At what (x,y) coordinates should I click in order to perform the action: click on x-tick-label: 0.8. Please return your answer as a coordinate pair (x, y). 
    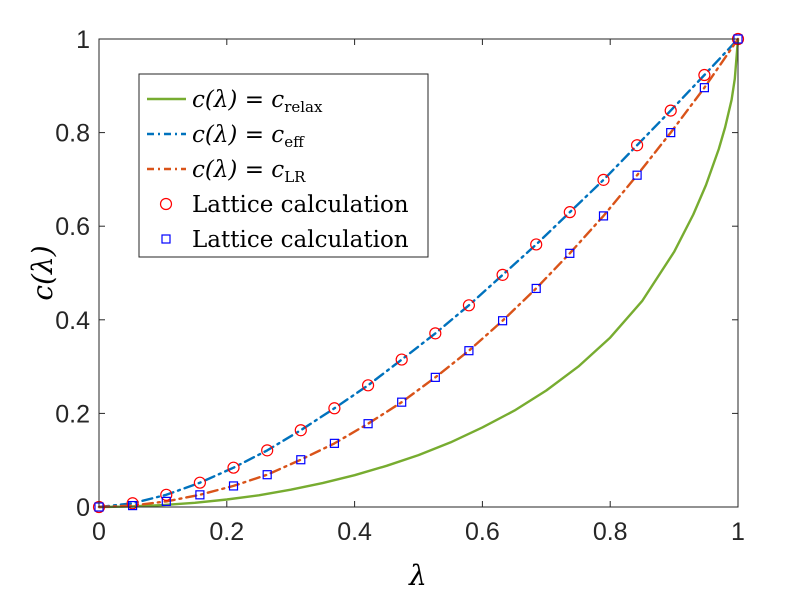
    Looking at the image, I should click on (610, 532).